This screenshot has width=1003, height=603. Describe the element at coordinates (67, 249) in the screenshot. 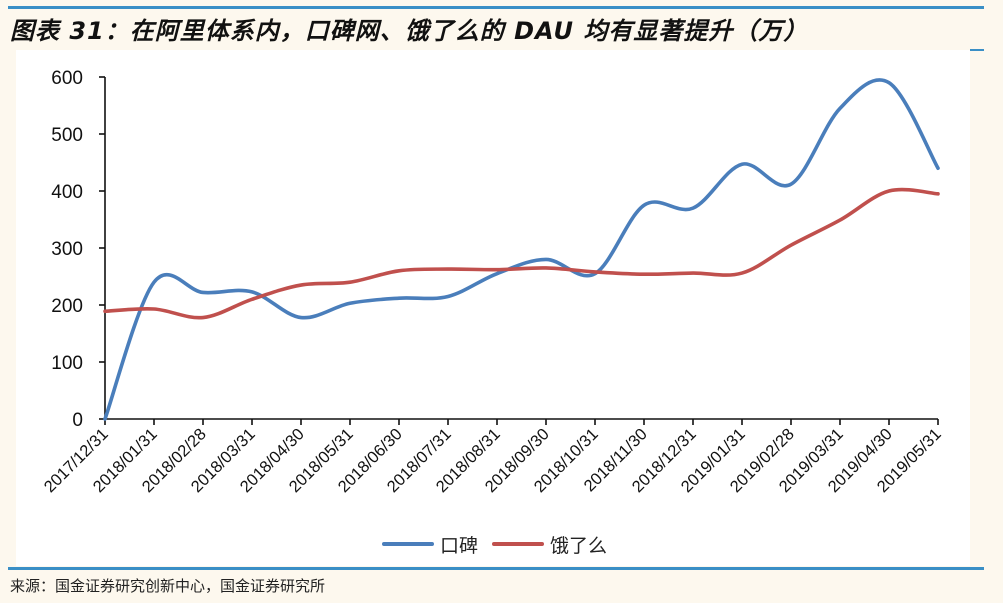

I see `y-tick-label: 300` at that location.